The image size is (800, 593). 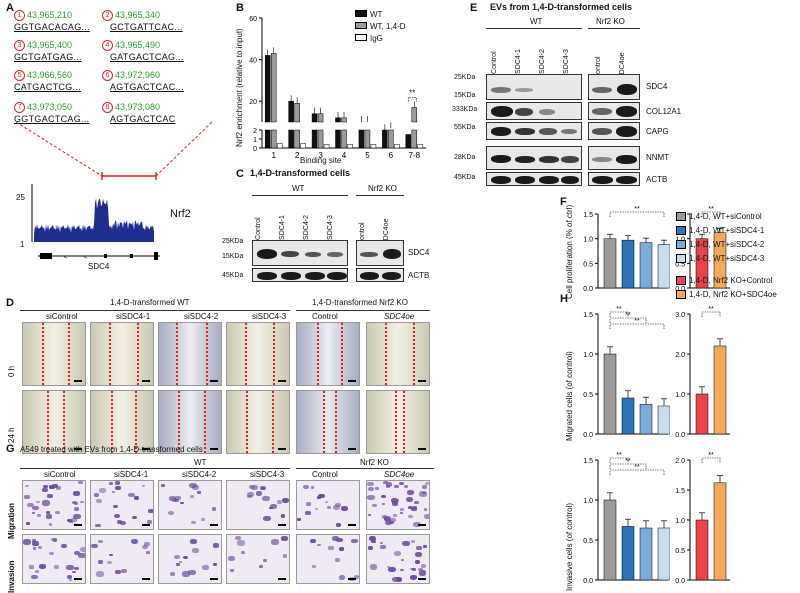 What do you see at coordinates (11, 521) in the screenshot?
I see `panel-g-row-1: Migration` at bounding box center [11, 521].